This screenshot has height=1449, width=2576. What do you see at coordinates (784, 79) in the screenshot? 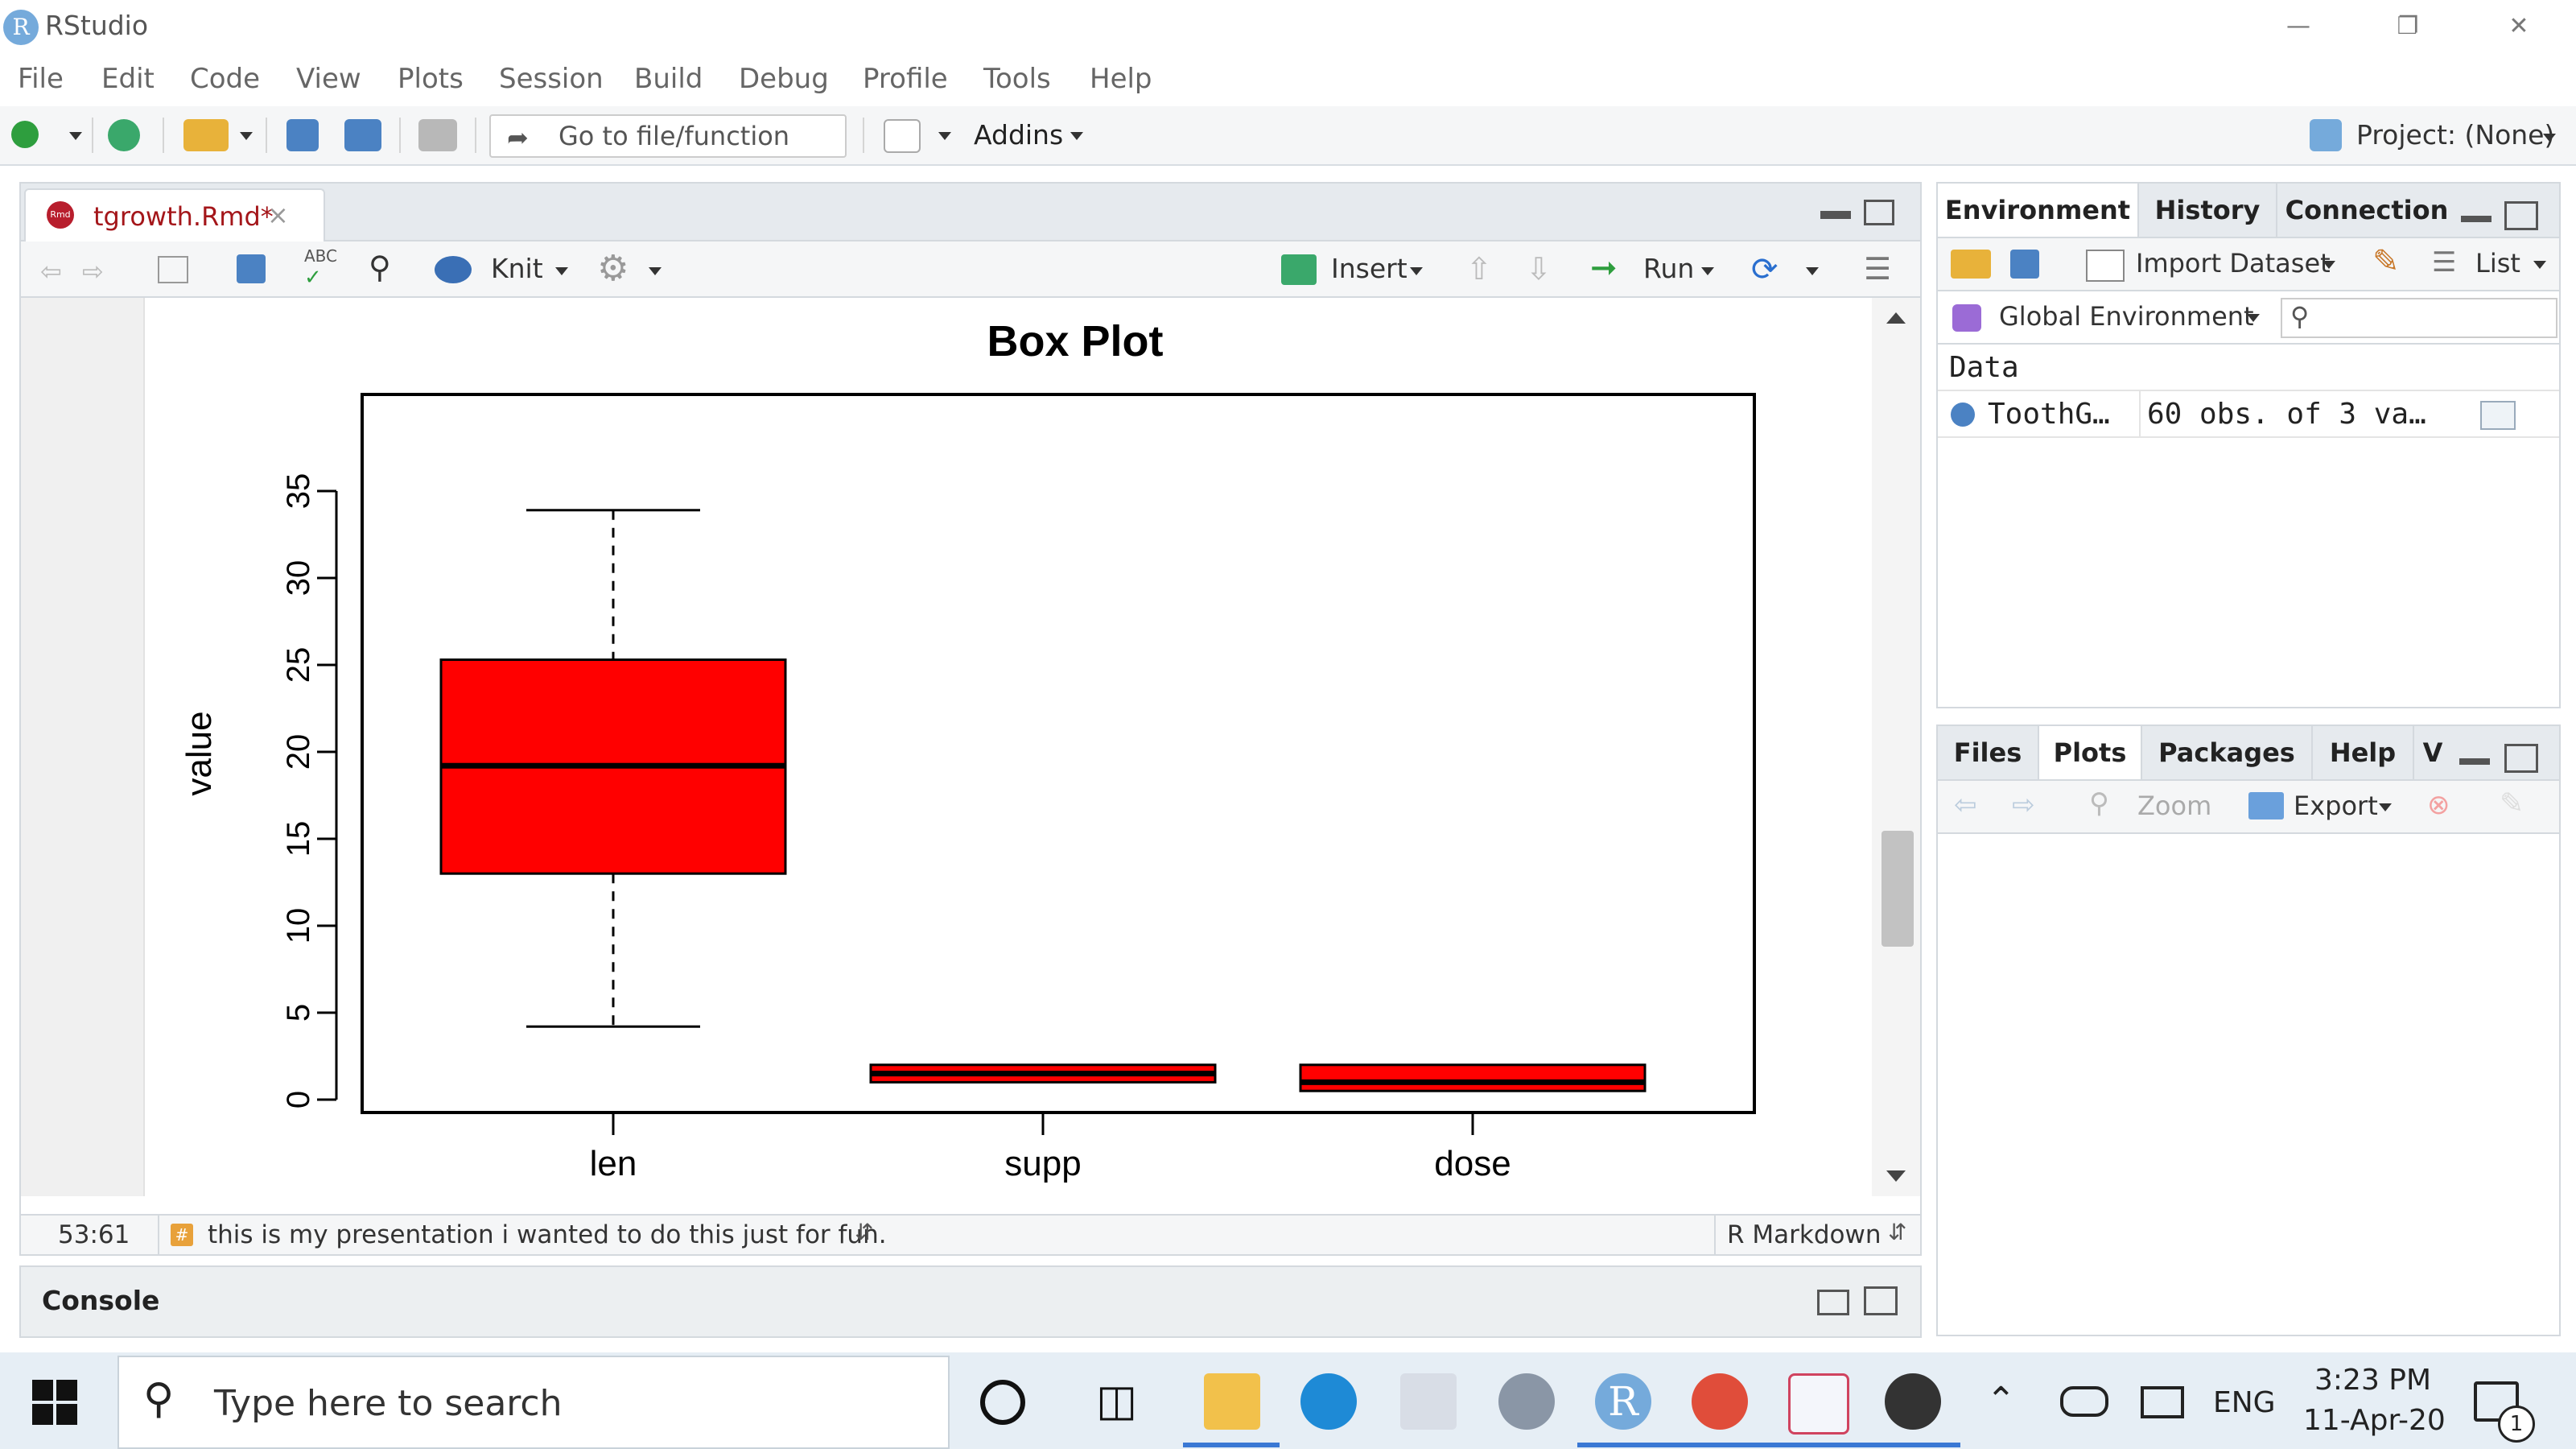
I see `menu-debug: Debug` at bounding box center [784, 79].